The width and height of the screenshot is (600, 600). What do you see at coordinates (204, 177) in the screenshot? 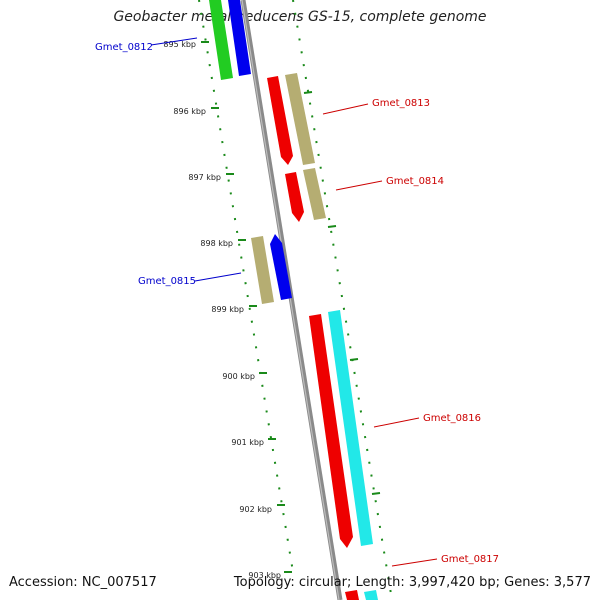
I see `tick-label: 897 kbp` at bounding box center [204, 177].